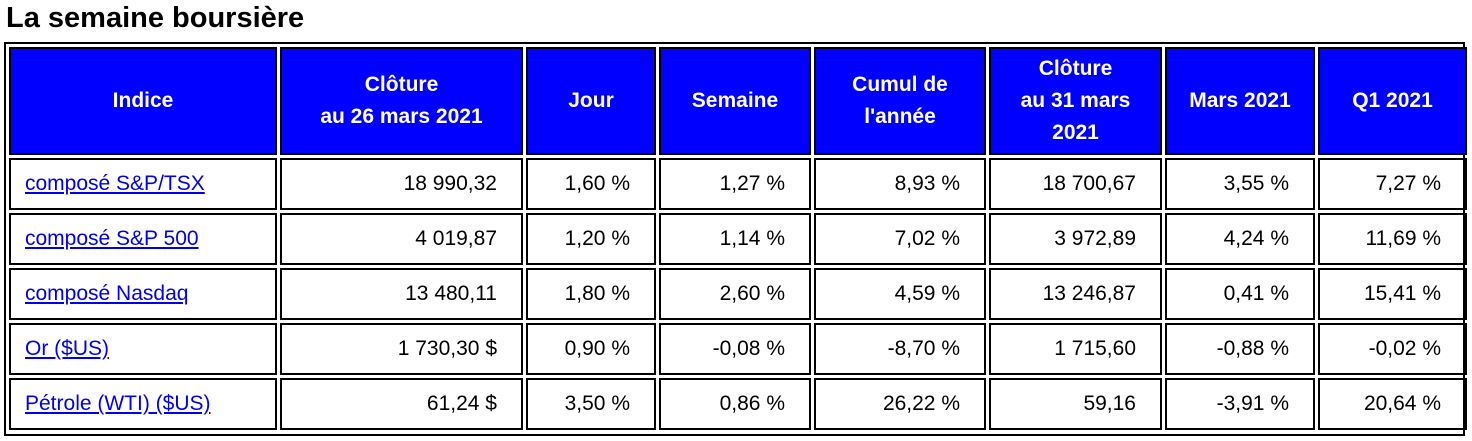 This screenshot has width=1472, height=441. I want to click on index-name-cell: composé S&P/TSX, so click(143, 184).